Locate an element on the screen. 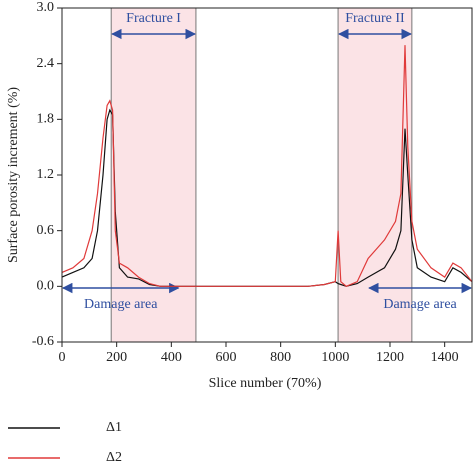 This screenshot has width=474, height=466. y-tick-label: 0.6 is located at coordinates (46, 230).